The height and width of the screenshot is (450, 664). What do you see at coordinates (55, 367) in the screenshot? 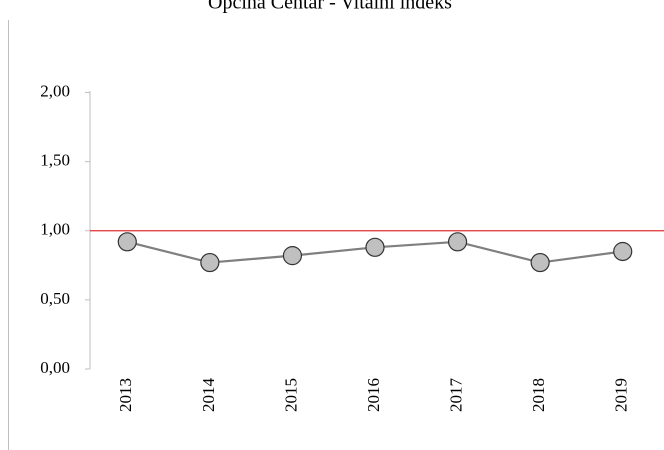
I see `y-tick-label: 0,00` at bounding box center [55, 367].